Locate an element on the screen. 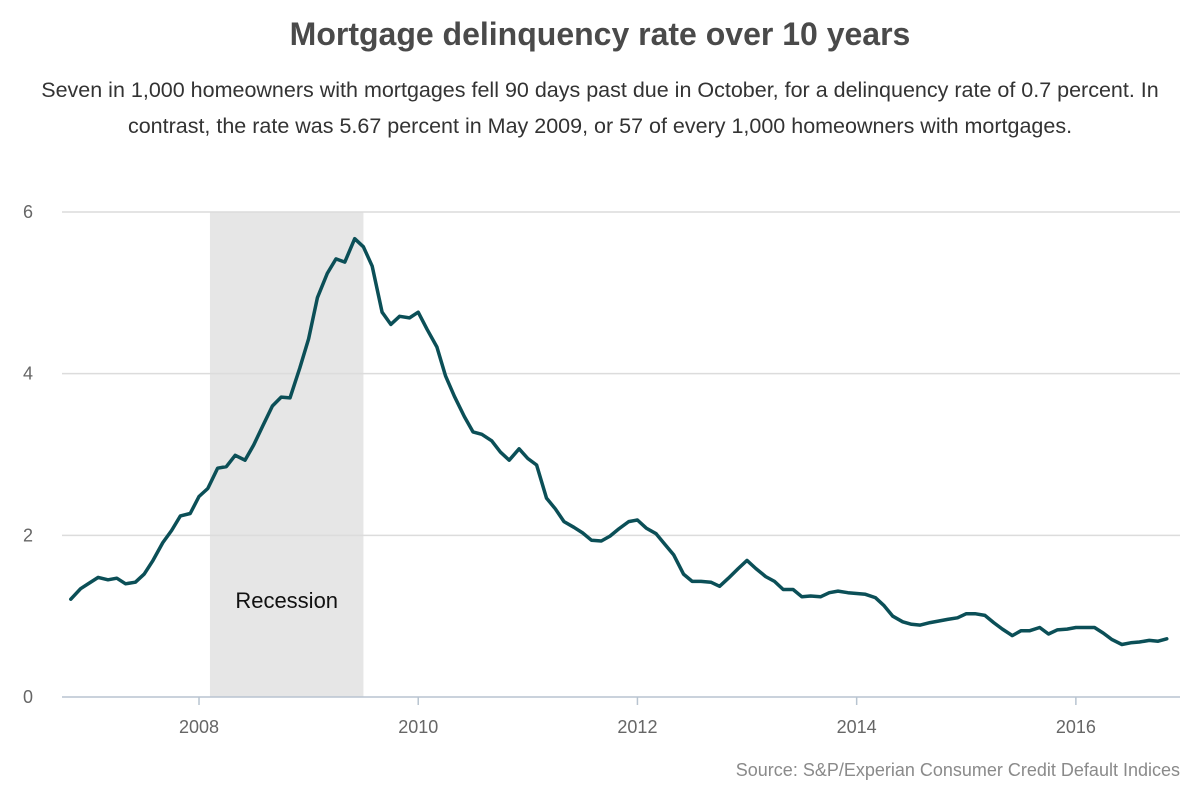 This screenshot has height=800, width=1200. x-tick-label: 2016 is located at coordinates (1076, 727).